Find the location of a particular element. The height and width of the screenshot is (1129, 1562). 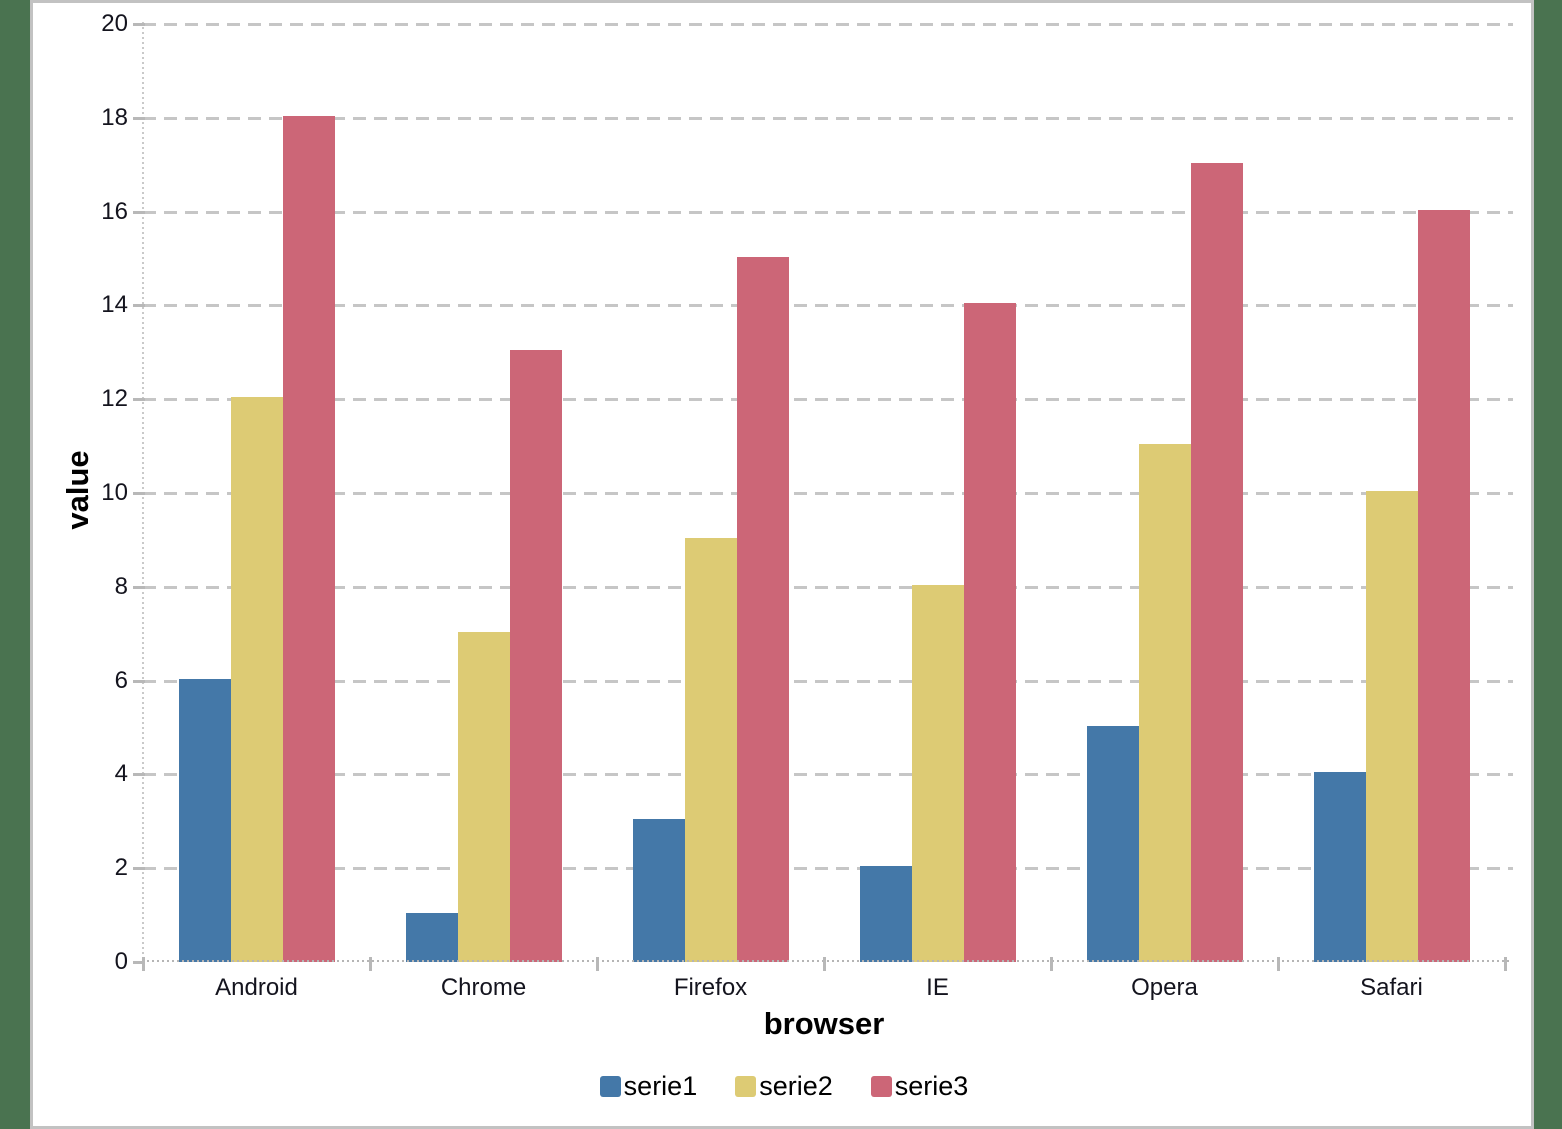

category-label-safari: Safari is located at coordinates (1391, 987).